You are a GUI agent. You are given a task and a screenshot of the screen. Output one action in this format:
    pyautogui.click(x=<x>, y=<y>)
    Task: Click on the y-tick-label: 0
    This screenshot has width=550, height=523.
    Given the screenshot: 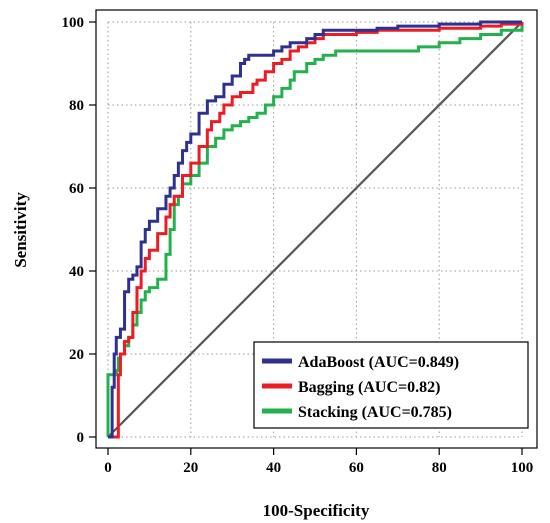 What is the action you would take?
    pyautogui.click(x=81, y=438)
    